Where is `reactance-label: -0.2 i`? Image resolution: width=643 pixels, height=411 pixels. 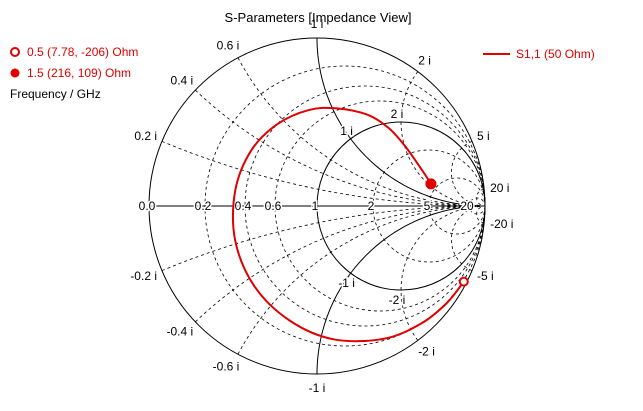
reactance-label: -0.2 i is located at coordinates (143, 276).